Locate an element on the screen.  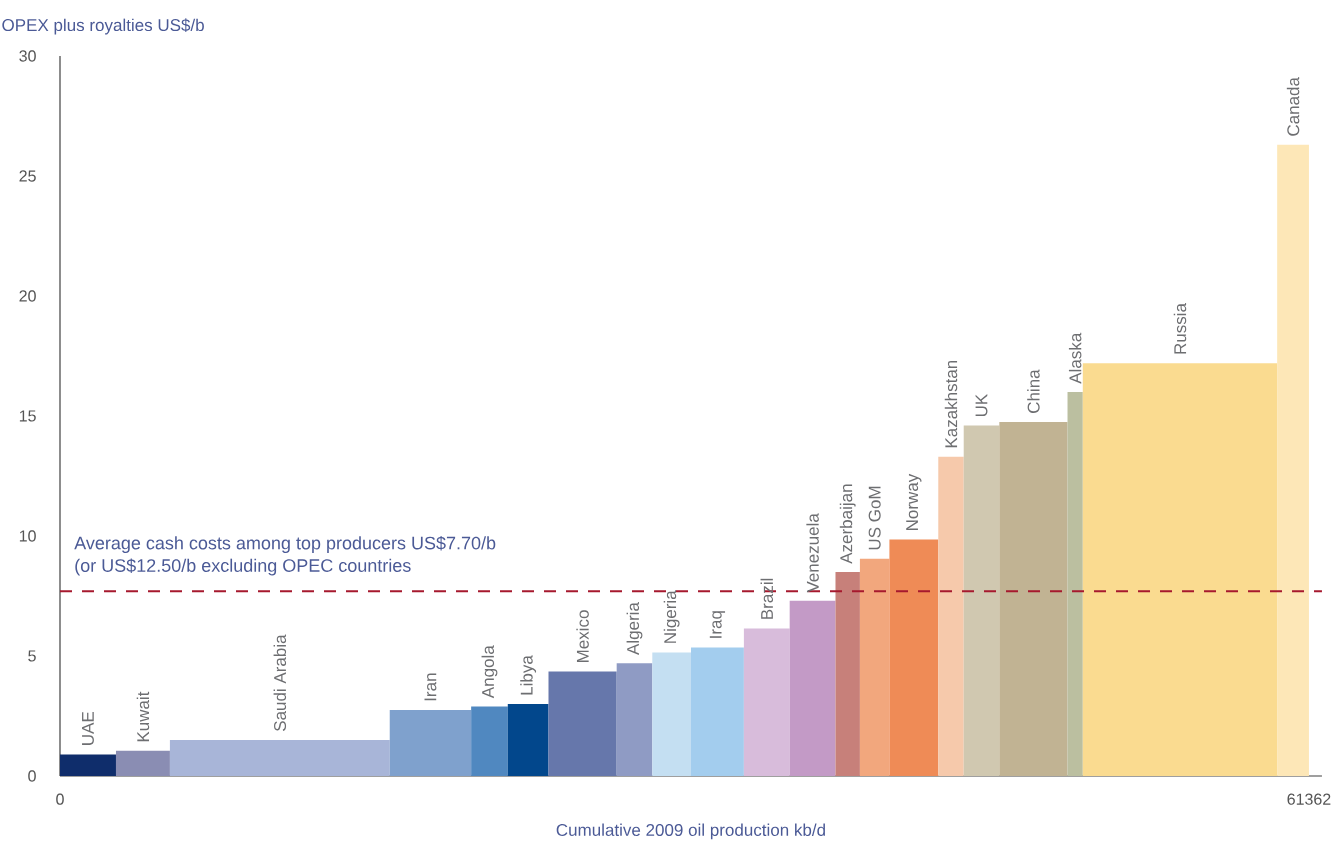
y-tick-label: 15 is located at coordinates (27, 416).